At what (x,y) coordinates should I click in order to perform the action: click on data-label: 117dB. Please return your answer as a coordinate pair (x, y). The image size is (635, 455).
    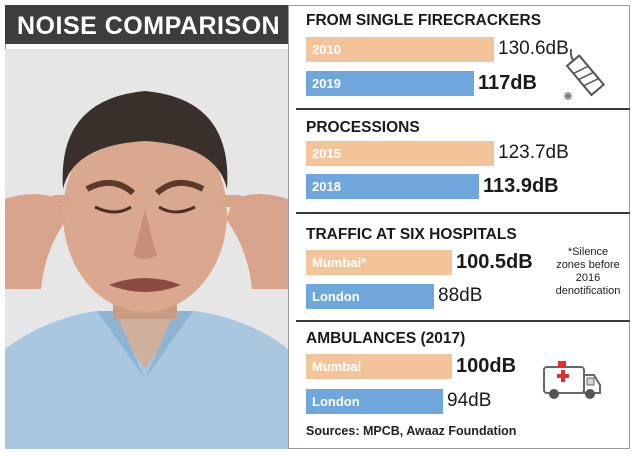
    Looking at the image, I should click on (507, 83).